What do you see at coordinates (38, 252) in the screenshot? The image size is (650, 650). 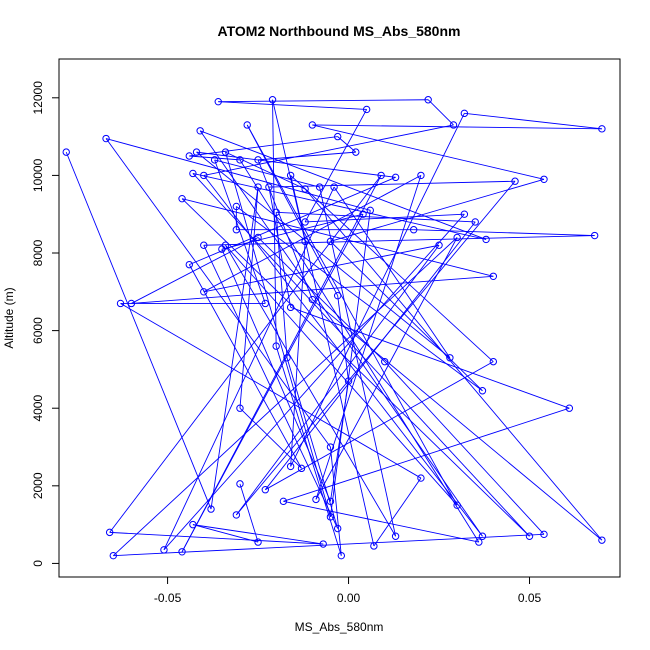 I see `y-tick-label: 8000` at bounding box center [38, 252].